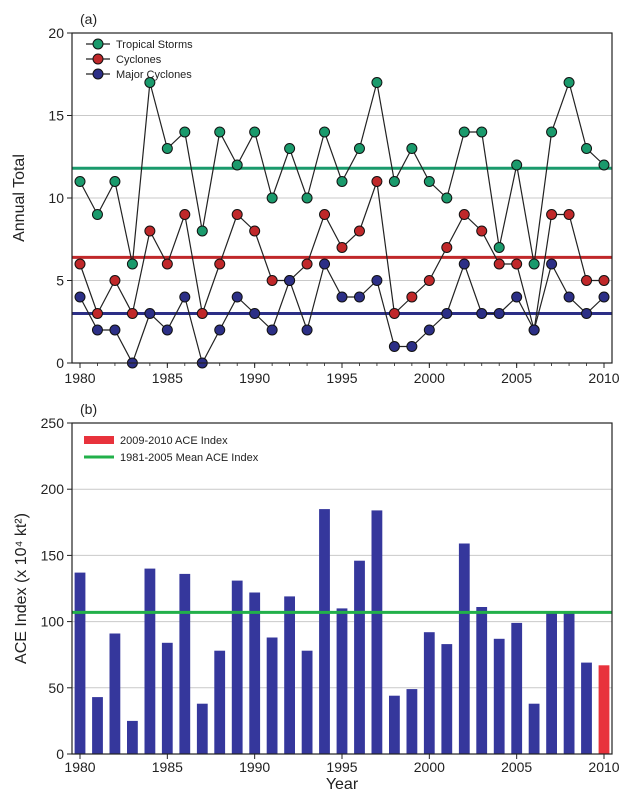  I want to click on panel-b-ytick-label: 200, so click(53, 489).